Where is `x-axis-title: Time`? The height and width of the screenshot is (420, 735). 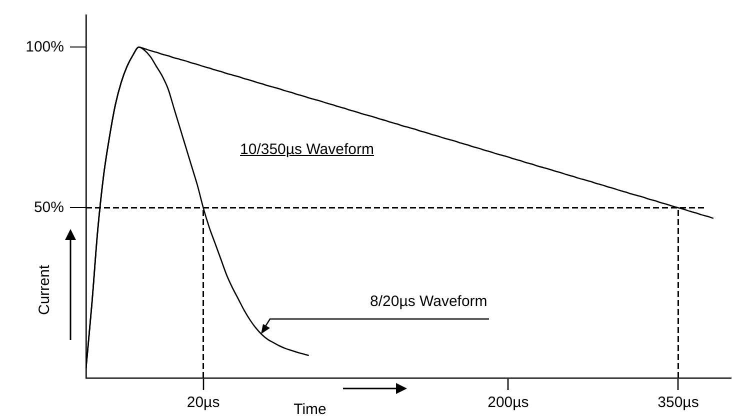
x-axis-title: Time is located at coordinates (310, 409).